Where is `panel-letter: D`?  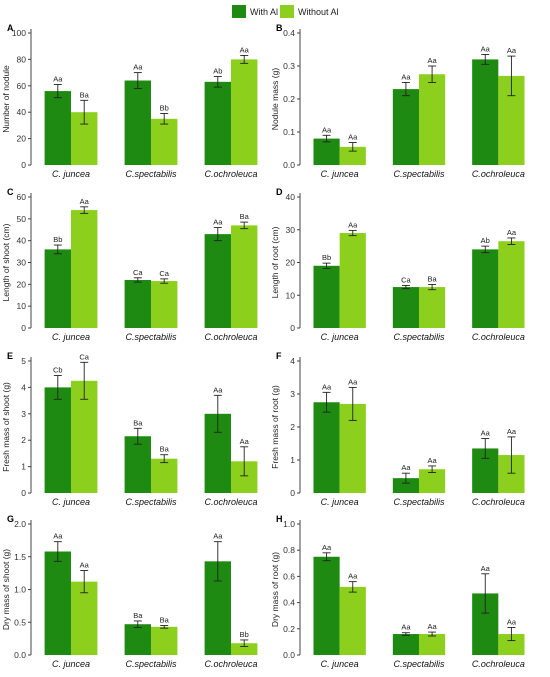
panel-letter: D is located at coordinates (279, 192).